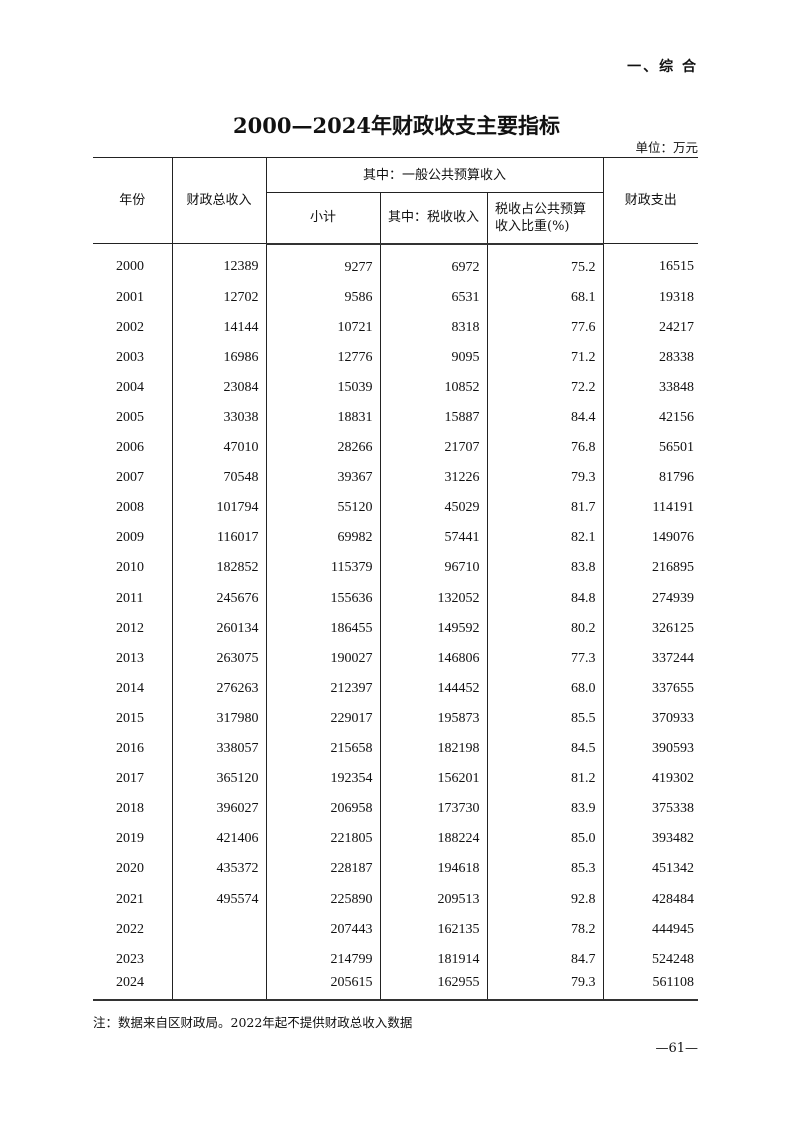  I want to click on cell-tax-revenue: 45029, so click(433, 508).